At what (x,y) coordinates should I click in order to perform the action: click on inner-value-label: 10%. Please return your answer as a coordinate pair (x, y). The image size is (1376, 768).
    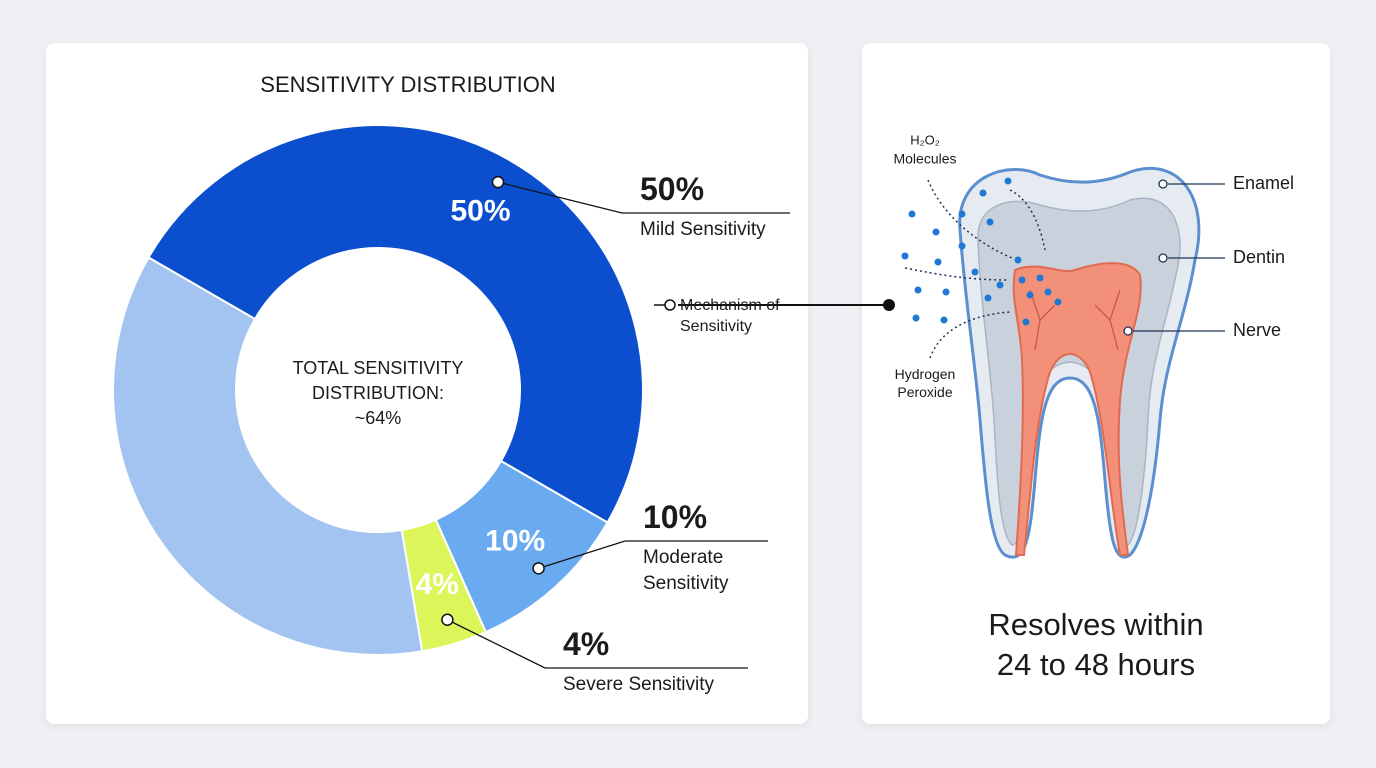
    Looking at the image, I should click on (515, 540).